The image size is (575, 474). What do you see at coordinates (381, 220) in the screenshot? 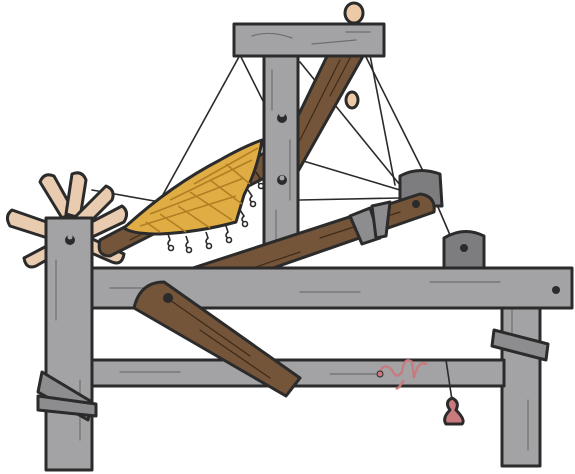
I see `beam-strap` at bounding box center [381, 220].